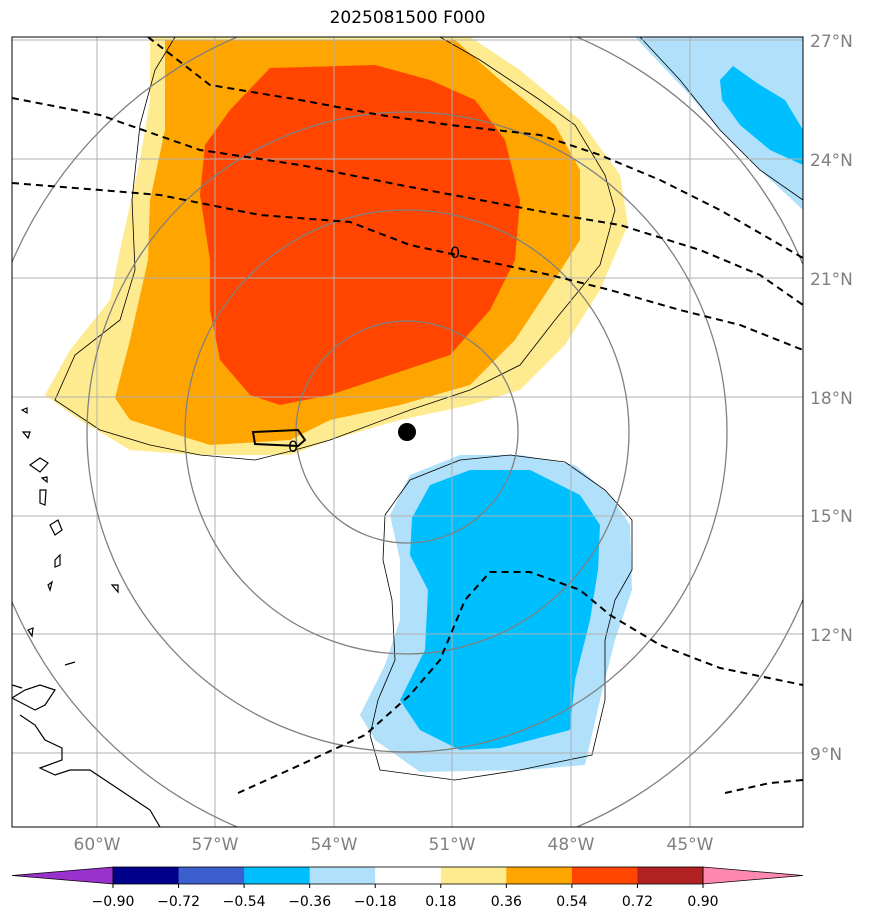 The height and width of the screenshot is (924, 873). What do you see at coordinates (452, 845) in the screenshot?
I see `lon-label: 51°W` at bounding box center [452, 845].